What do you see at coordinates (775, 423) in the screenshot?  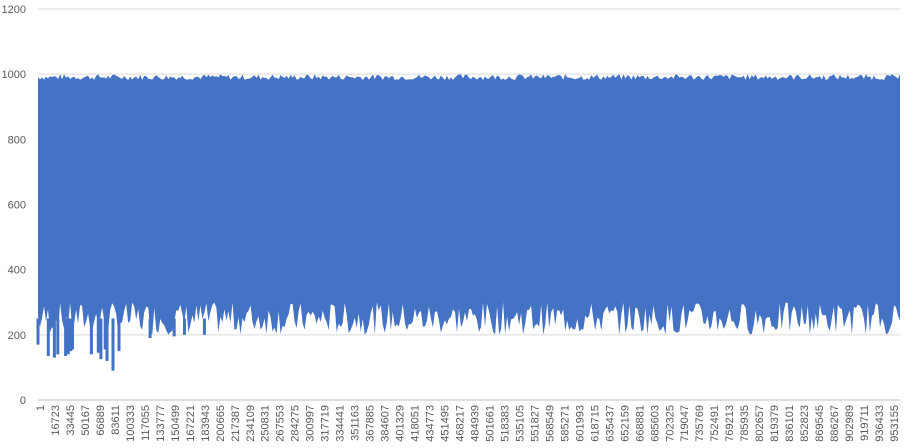 I see `x-tick-label: 819379` at bounding box center [775, 423].